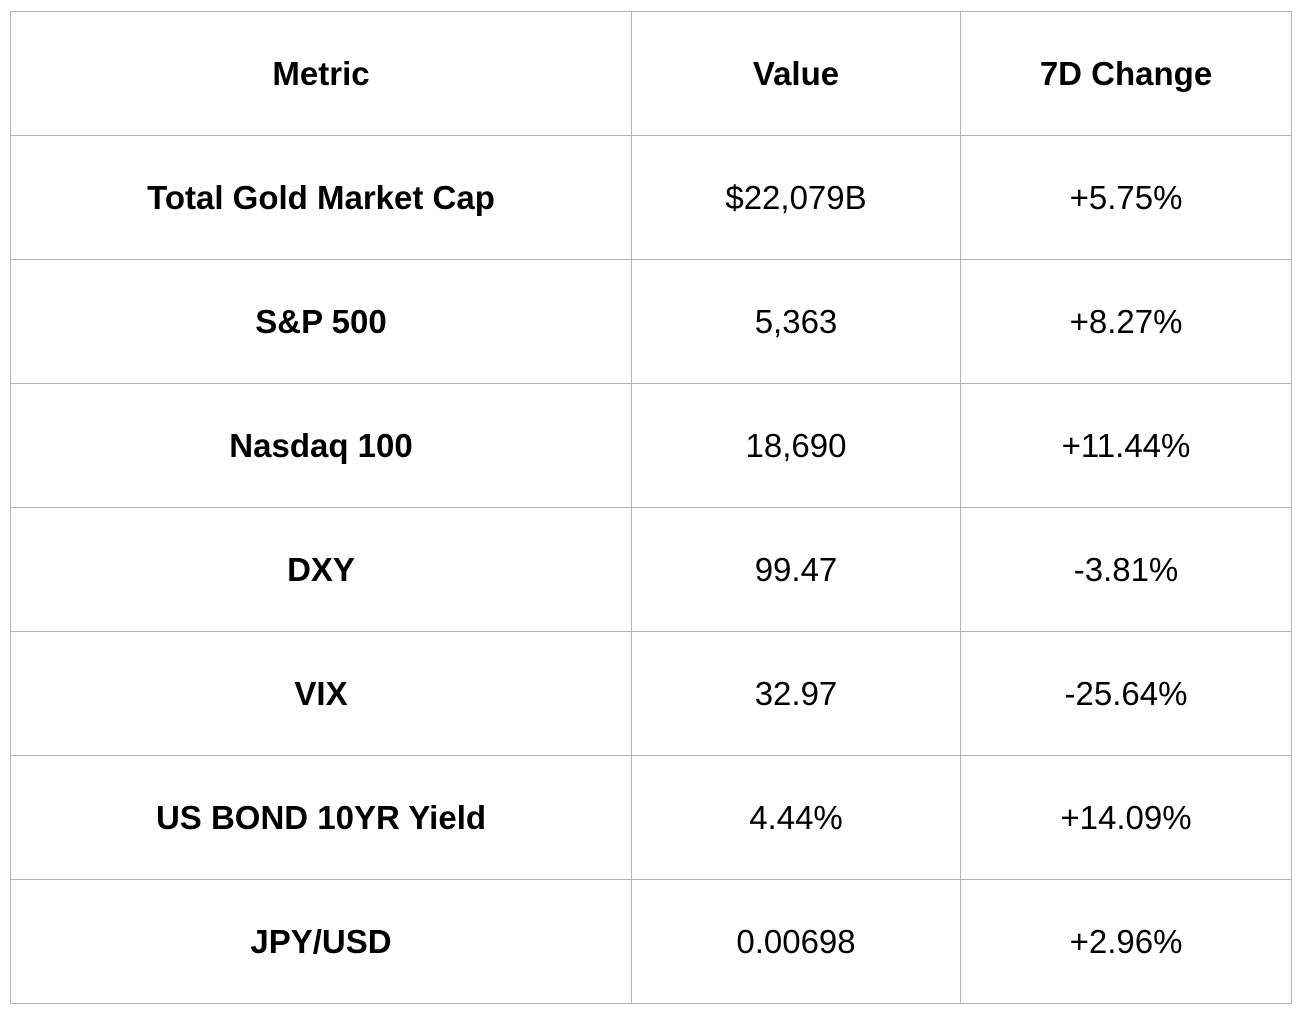 This screenshot has height=1022, width=1300. I want to click on table-row: US BOND 10YR Yield 4.44% +14.09%, so click(651, 817).